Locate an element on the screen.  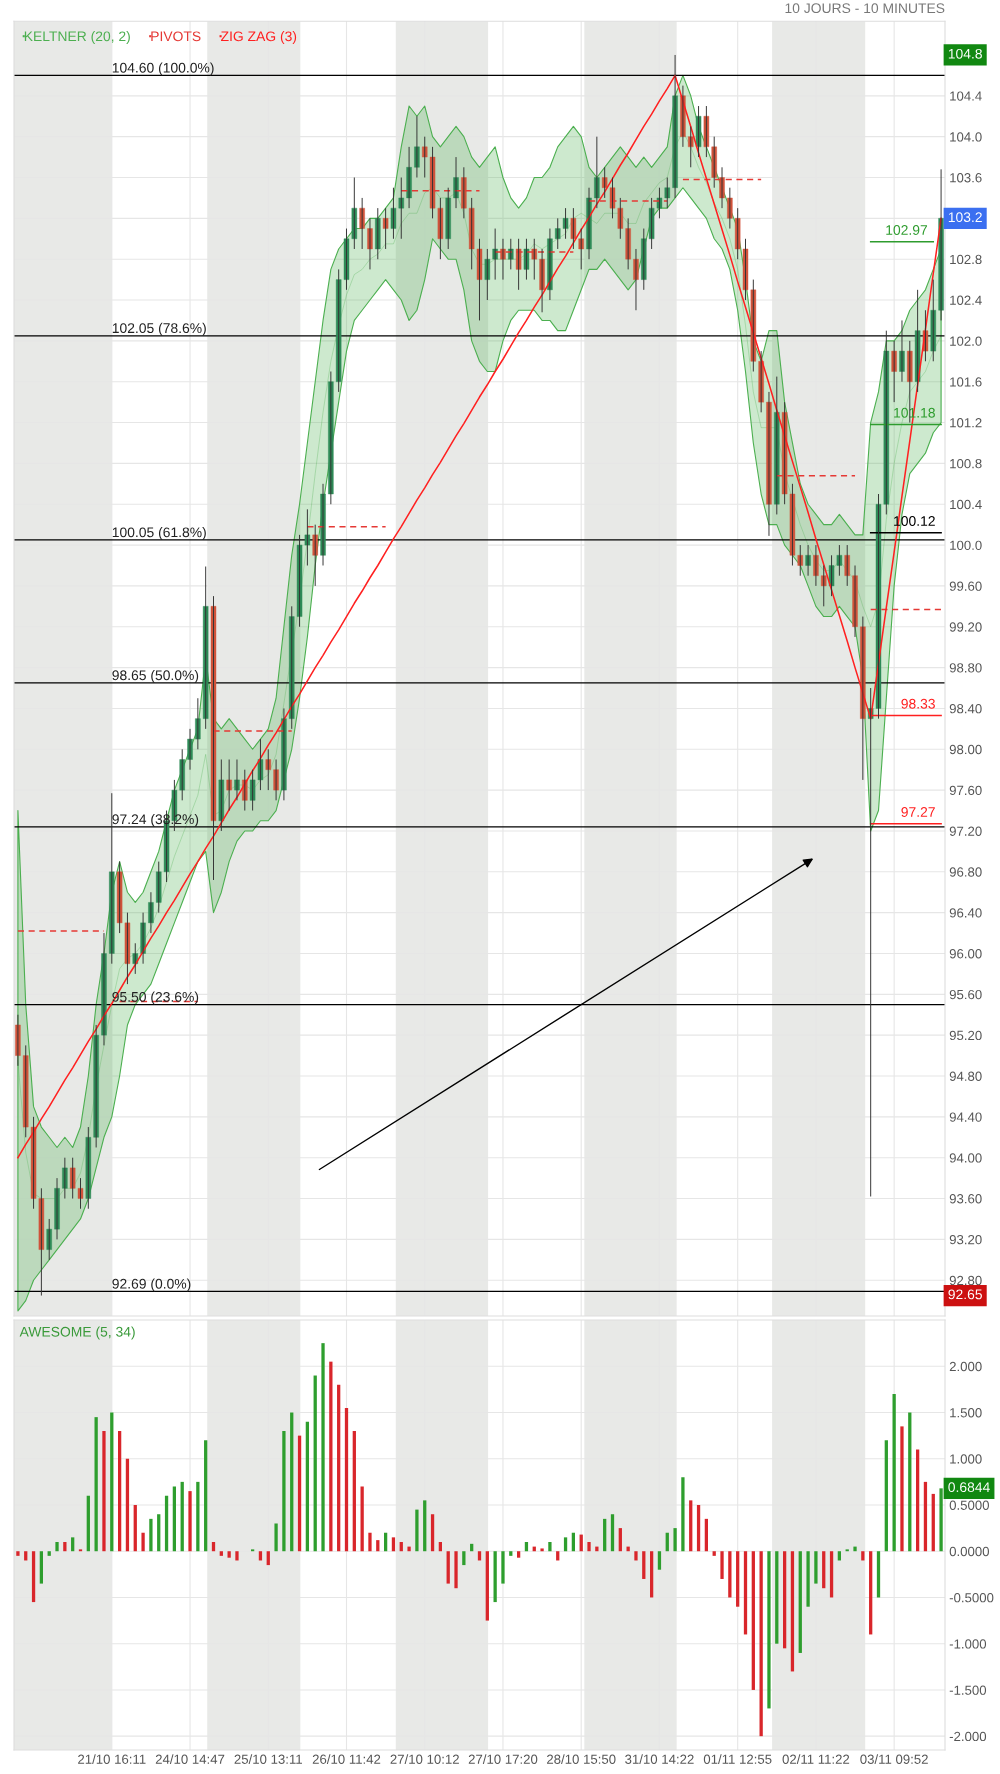
y-tick-label: 98.80 is located at coordinates (965, 668).